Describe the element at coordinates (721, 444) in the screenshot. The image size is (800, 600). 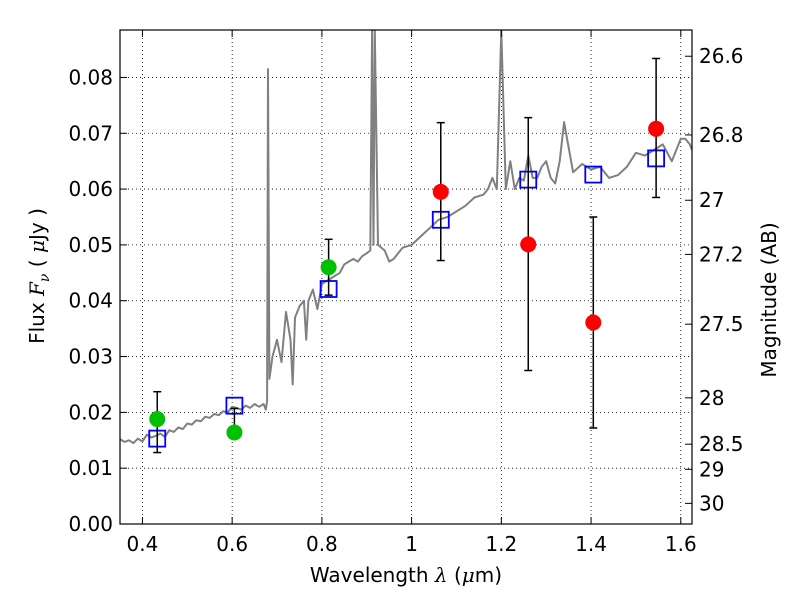
I see `right-y-tick-label: 28.5` at that location.